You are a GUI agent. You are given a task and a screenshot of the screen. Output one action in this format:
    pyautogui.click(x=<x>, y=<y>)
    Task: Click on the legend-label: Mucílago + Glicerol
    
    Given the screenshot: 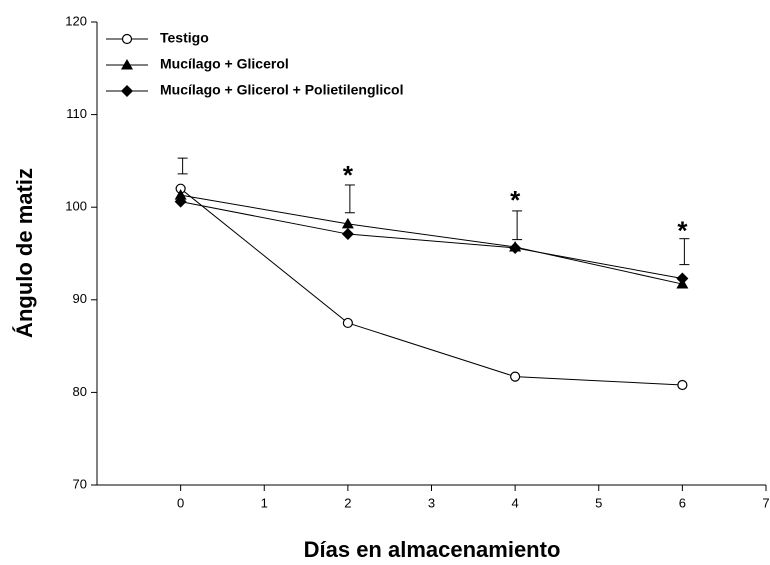 What is the action you would take?
    pyautogui.click(x=224, y=64)
    